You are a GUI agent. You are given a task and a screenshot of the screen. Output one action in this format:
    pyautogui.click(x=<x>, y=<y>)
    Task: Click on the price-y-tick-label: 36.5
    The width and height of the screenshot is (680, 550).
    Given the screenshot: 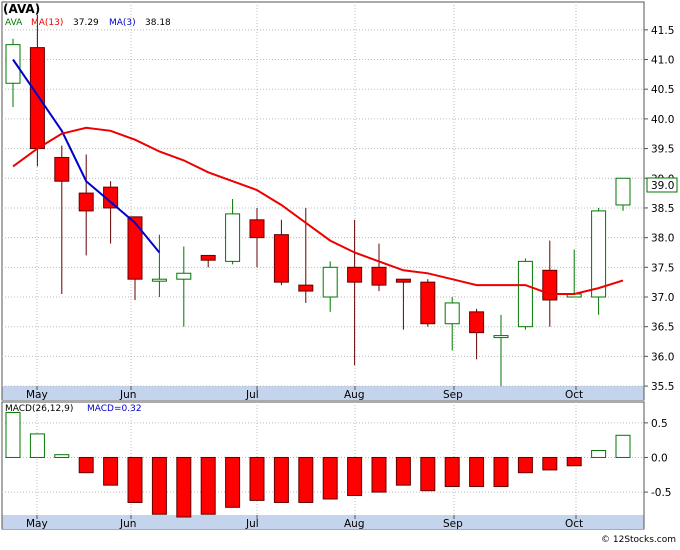 What is the action you would take?
    pyautogui.click(x=662, y=328)
    